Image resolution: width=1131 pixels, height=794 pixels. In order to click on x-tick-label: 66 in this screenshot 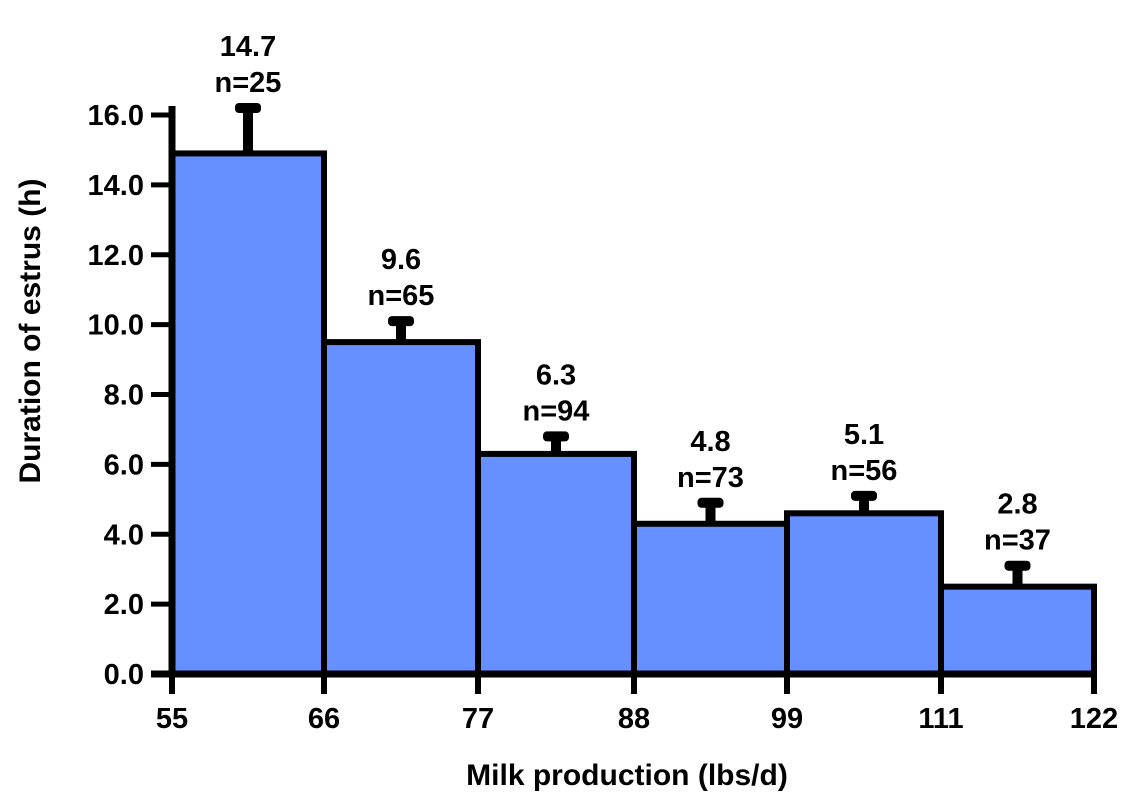, I will do `click(324, 719)`.